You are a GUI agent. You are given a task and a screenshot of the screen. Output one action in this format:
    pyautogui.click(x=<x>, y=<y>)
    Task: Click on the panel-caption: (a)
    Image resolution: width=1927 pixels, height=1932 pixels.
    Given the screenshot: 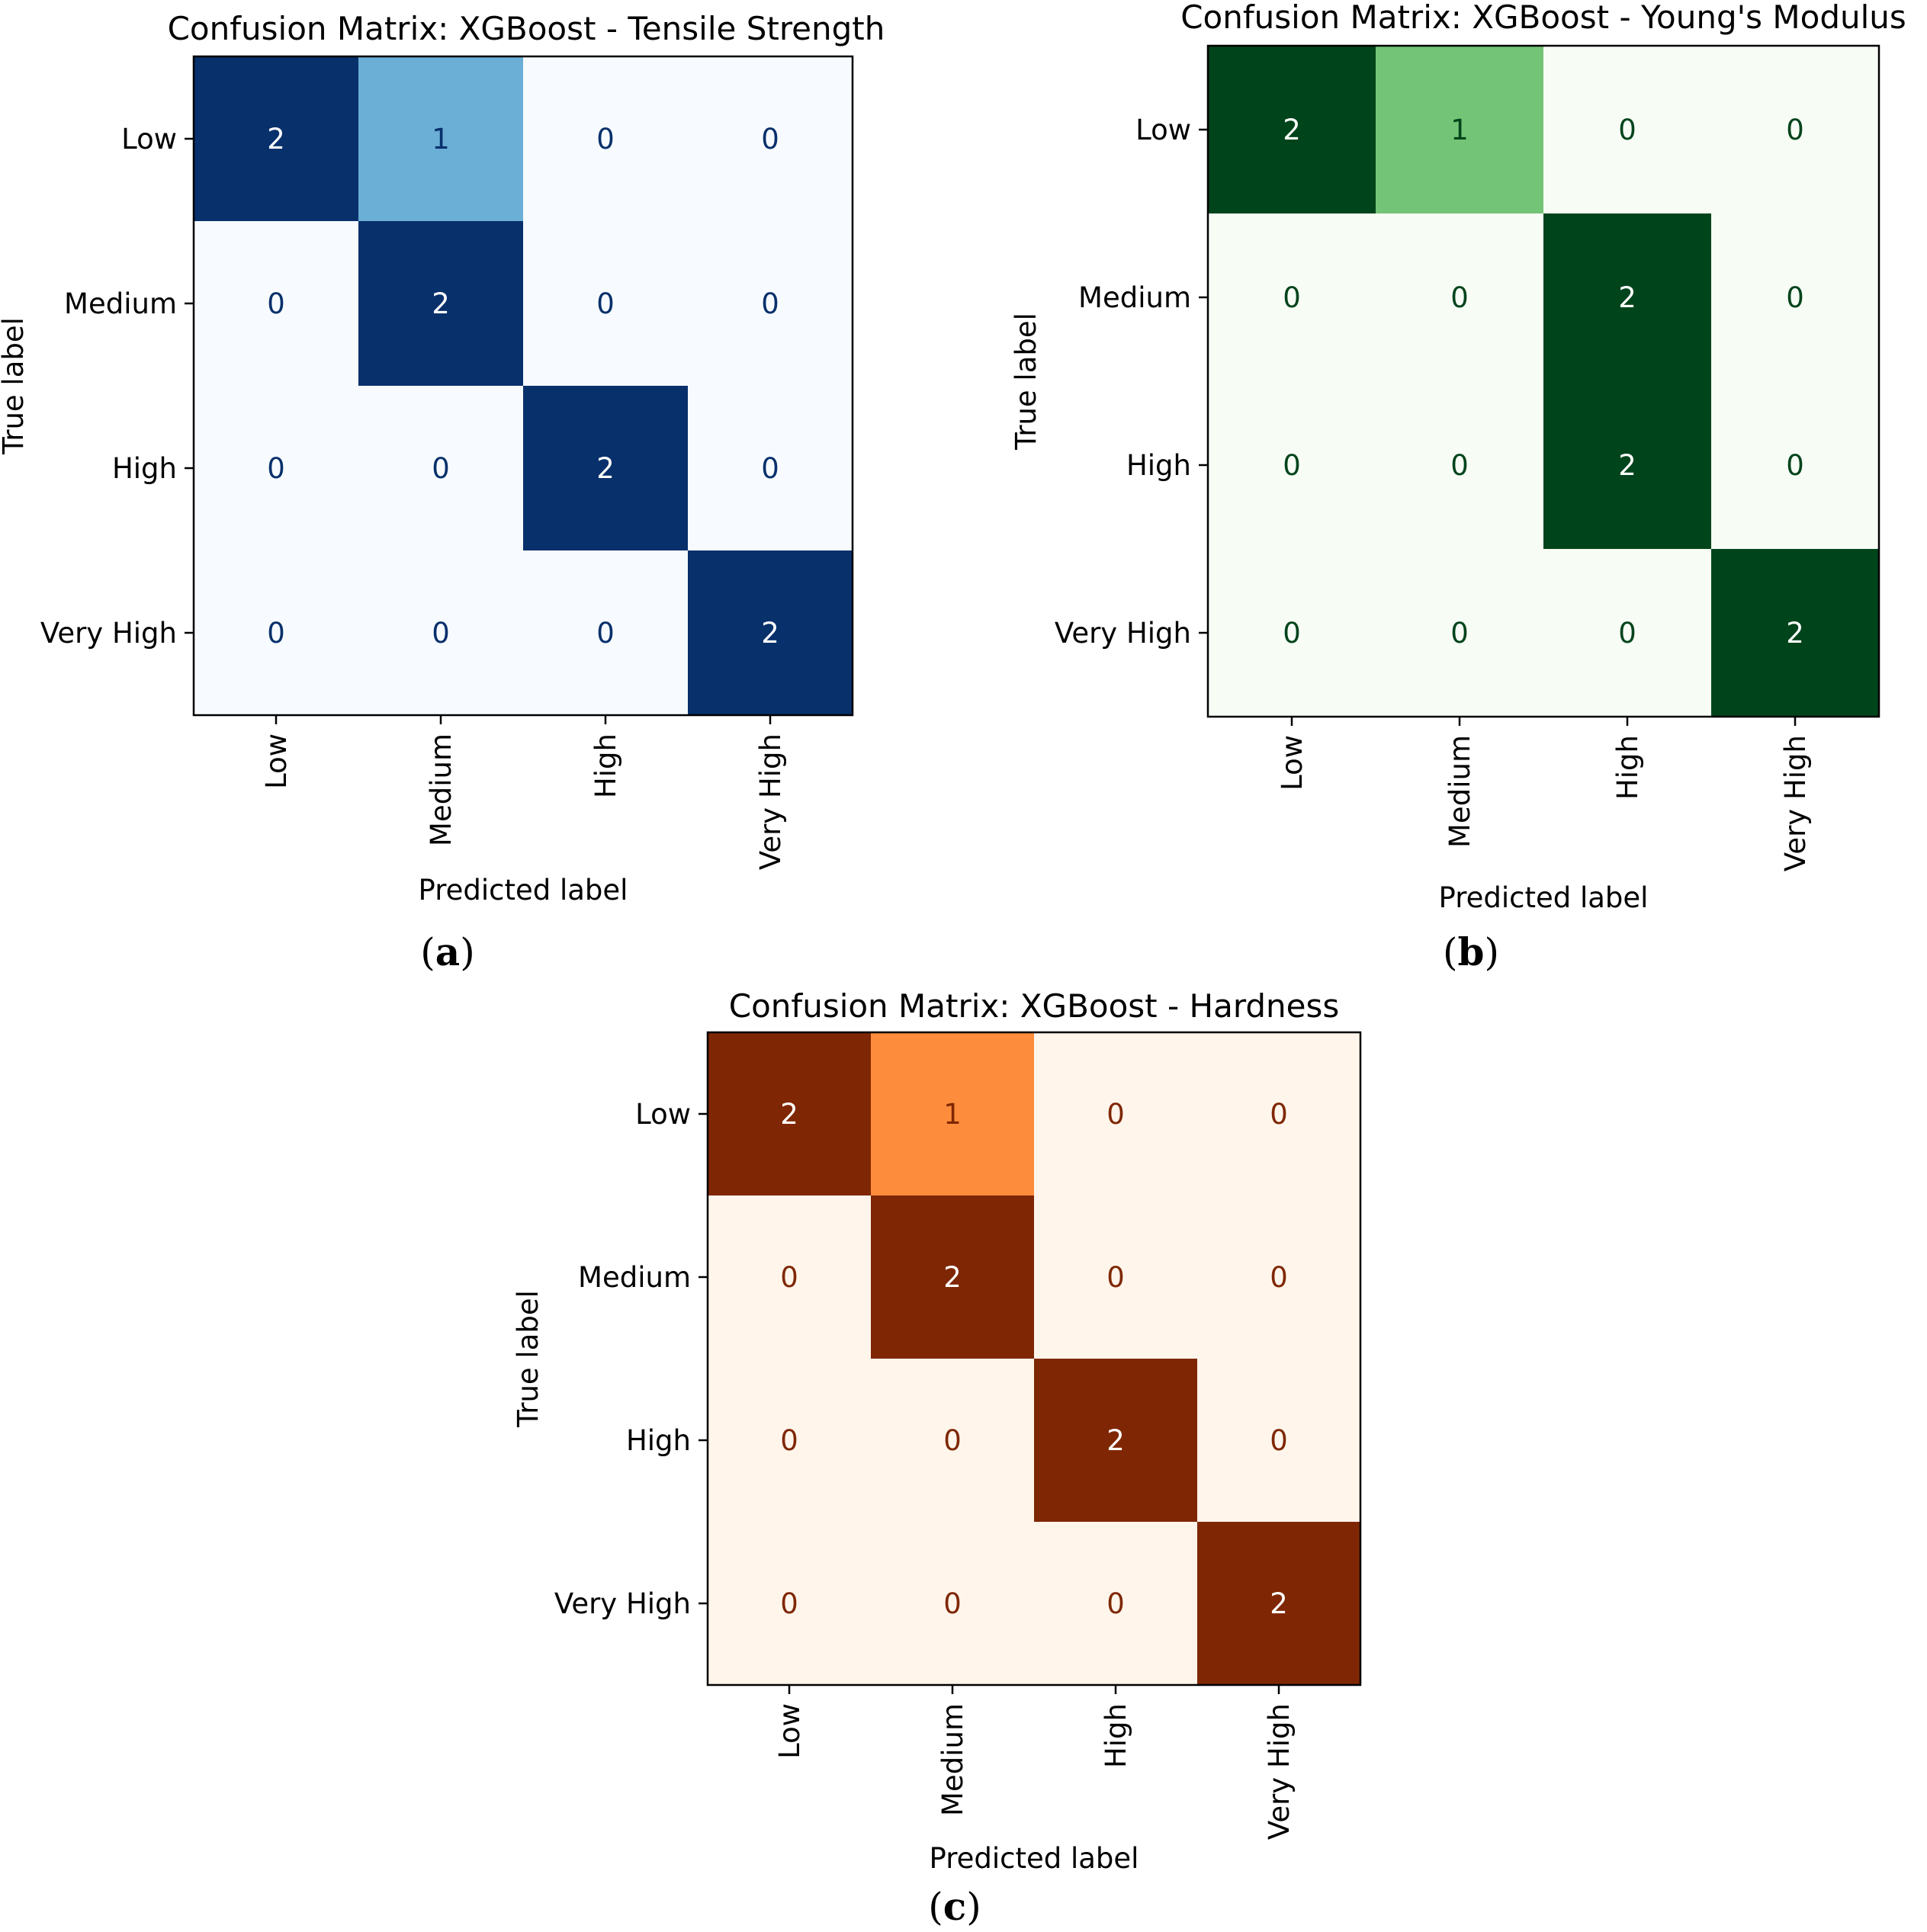 What is the action you would take?
    pyautogui.click(x=447, y=951)
    